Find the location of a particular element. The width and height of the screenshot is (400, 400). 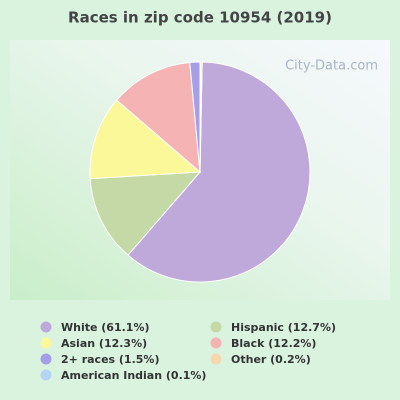

legend-label: Other (0.2%) is located at coordinates (271, 359).